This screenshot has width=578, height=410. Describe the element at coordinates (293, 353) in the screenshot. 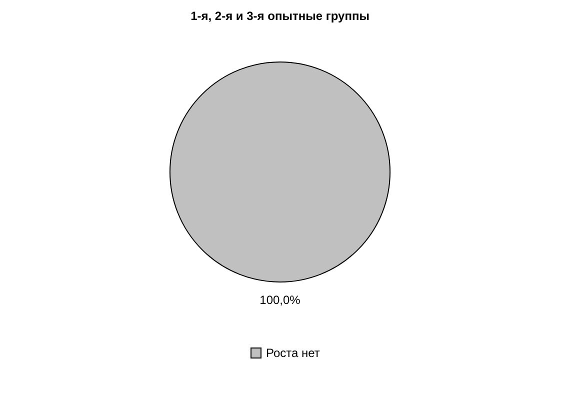

I see `legend-label: Роста нет` at that location.